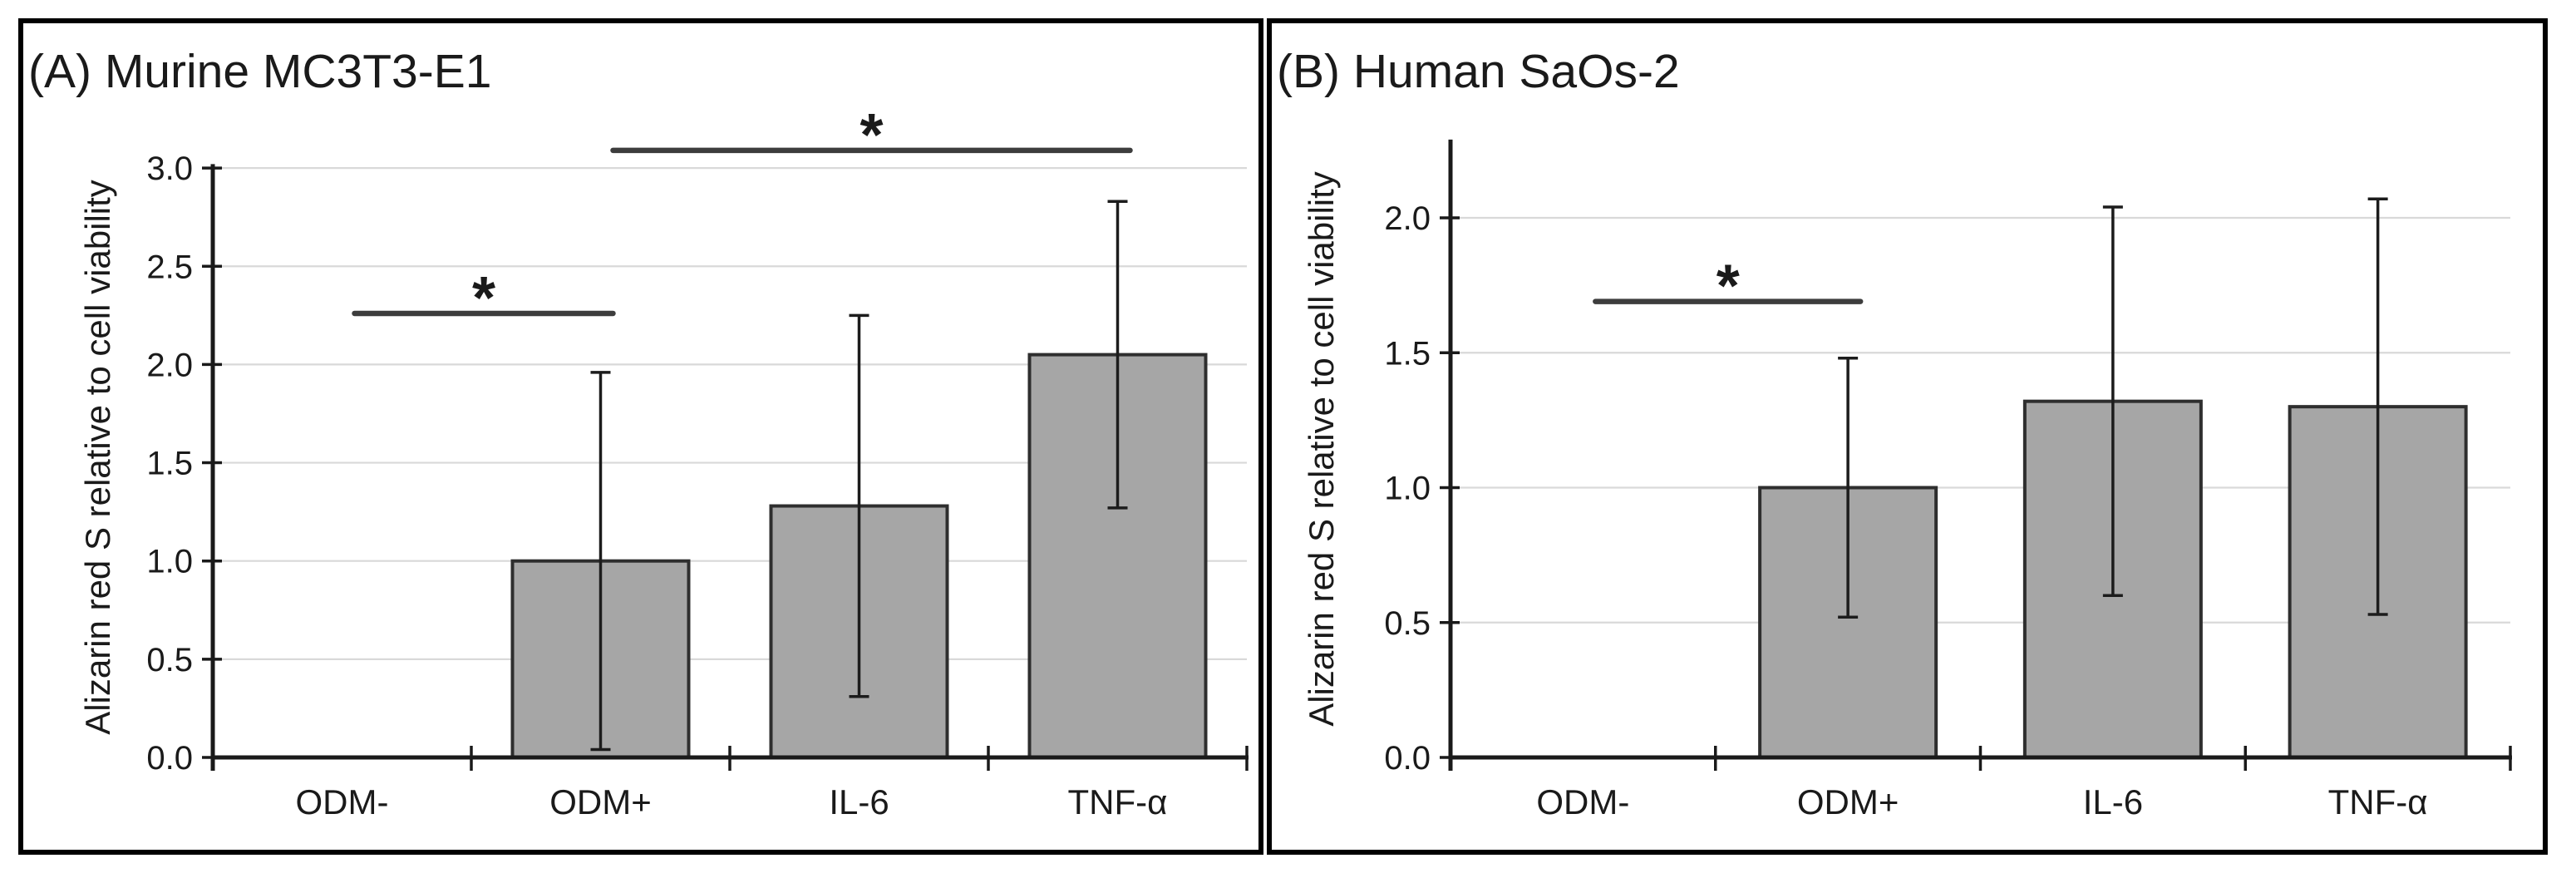  I want to click on panel-a-title: (A) Murine MC3T3-E1, so click(260, 71).